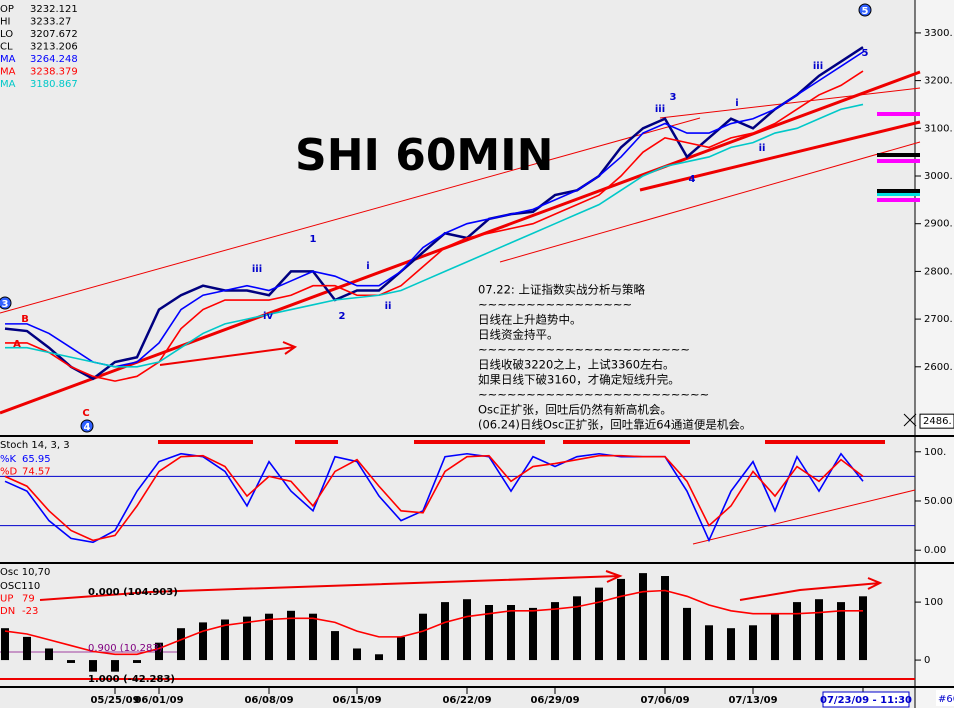 The image size is (954, 708). What do you see at coordinates (25, 319) in the screenshot?
I see `wave-label: B` at bounding box center [25, 319].